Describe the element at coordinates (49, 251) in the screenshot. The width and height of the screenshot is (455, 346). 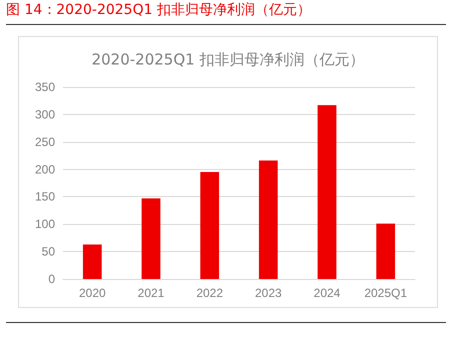
I see `y-tick-label: 50` at that location.